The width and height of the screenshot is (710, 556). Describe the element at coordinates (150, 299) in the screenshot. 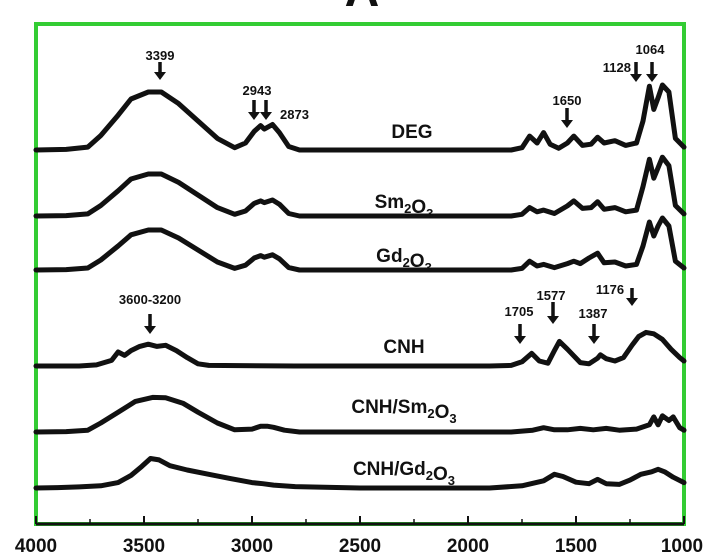

I see `peak-annotation-label: 3600-3200` at that location.